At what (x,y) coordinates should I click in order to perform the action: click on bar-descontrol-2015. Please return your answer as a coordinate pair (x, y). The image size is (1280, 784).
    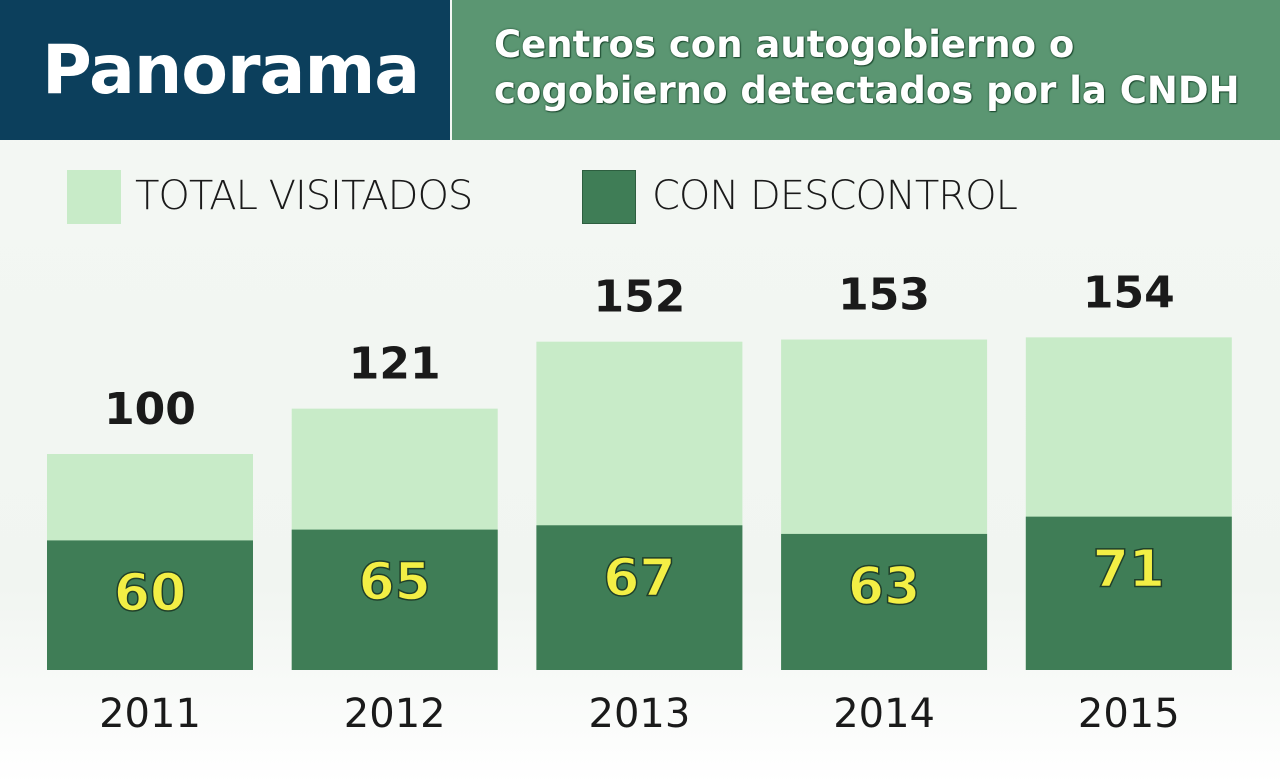
    Looking at the image, I should click on (1128, 593).